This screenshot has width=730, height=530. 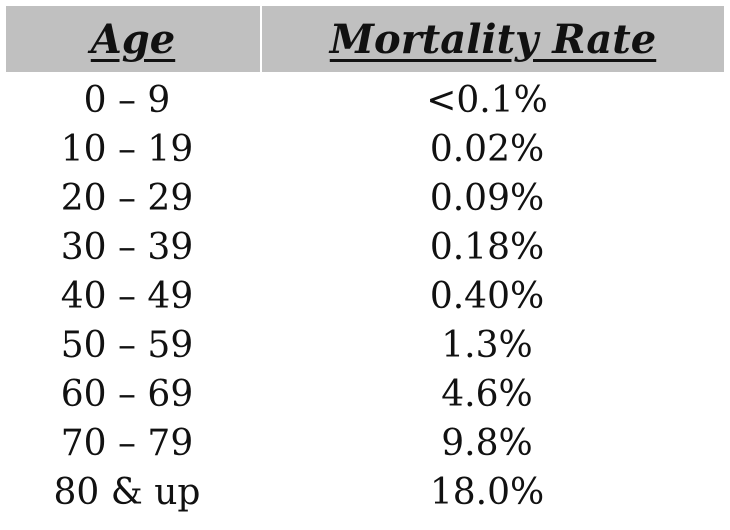 I want to click on table-header: Age Mortality Rate, so click(x=365, y=39).